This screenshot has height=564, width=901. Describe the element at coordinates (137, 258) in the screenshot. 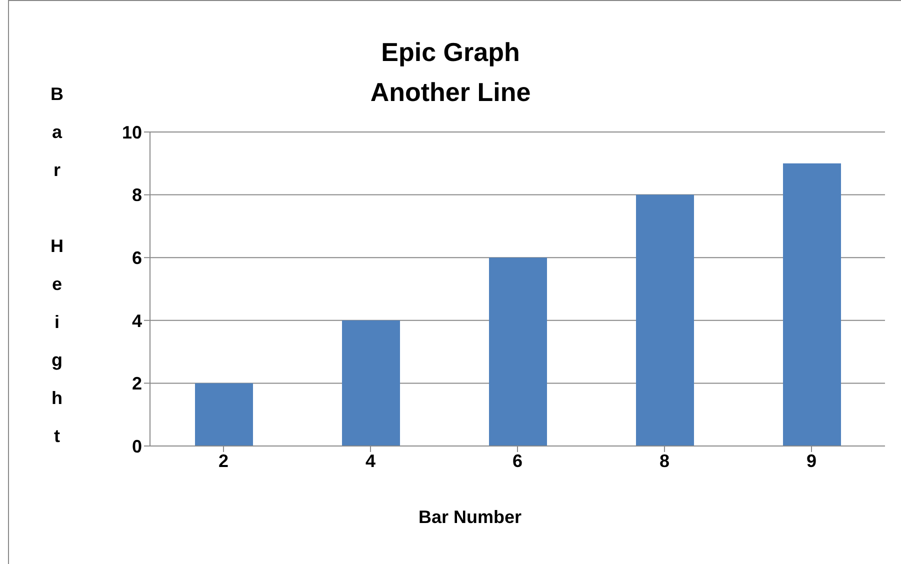

I see `y-tick-label: 6` at that location.